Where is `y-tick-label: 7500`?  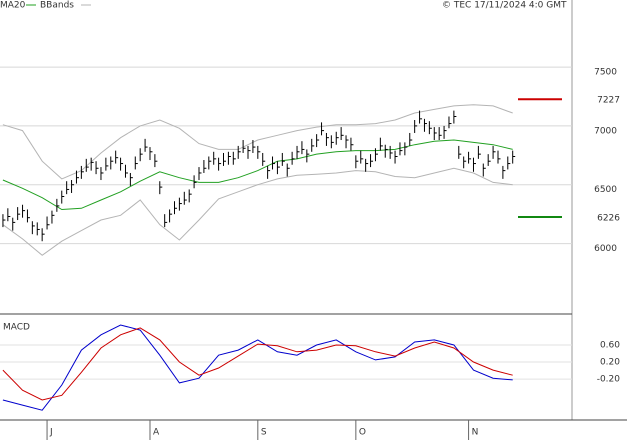
y-tick-label: 7500 is located at coordinates (605, 73).